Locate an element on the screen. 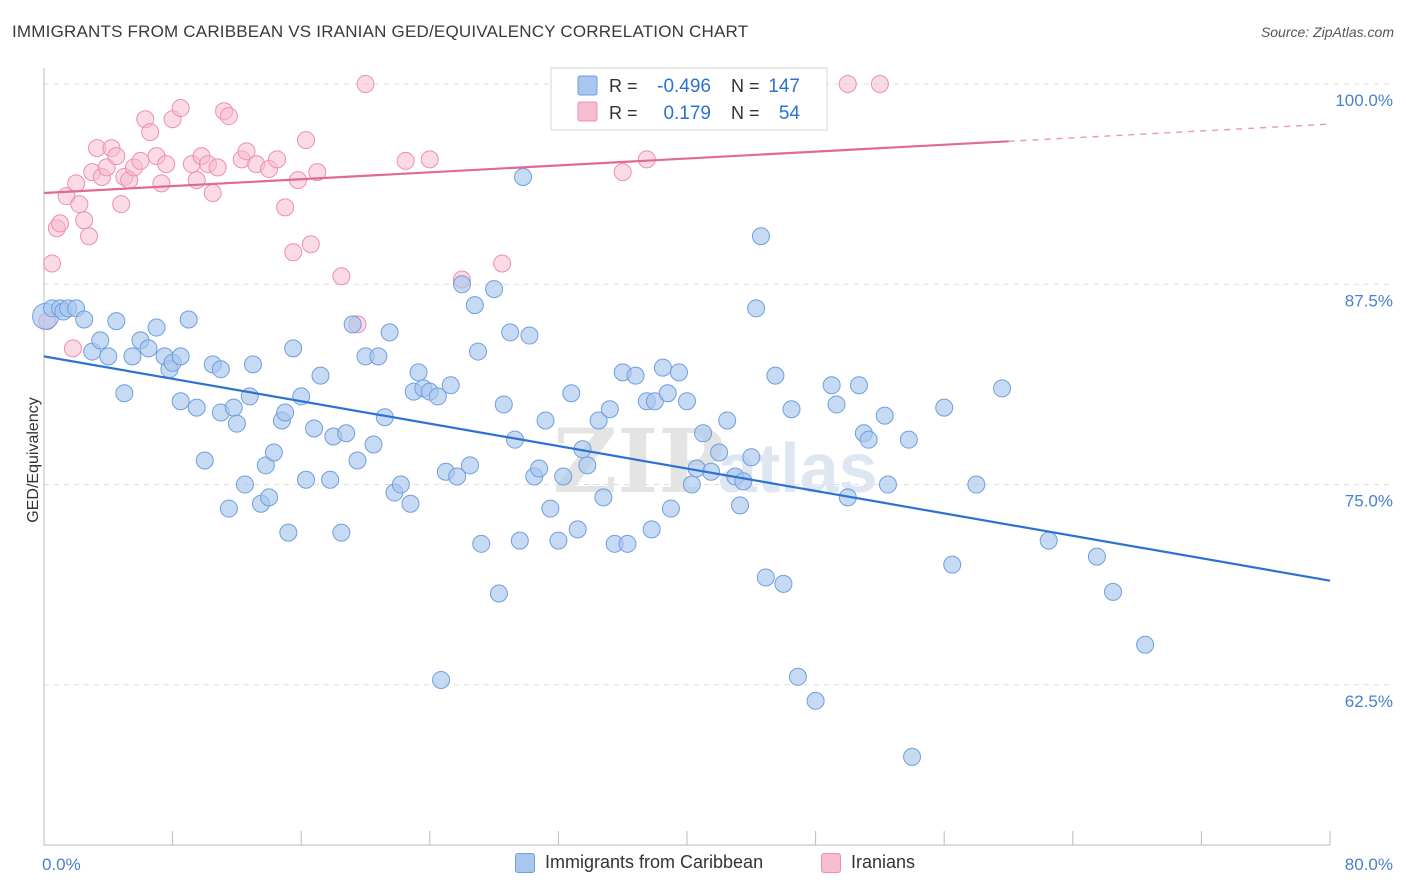 The height and width of the screenshot is (892, 1406). legend-r-label-2: R = is located at coordinates (623, 113).